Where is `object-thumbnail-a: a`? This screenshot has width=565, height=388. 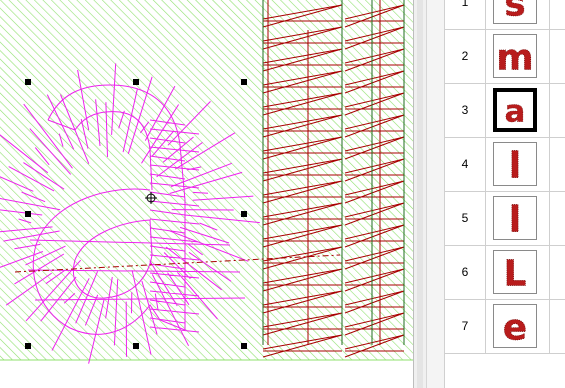 object-thumbnail-a: a is located at coordinates (515, 110).